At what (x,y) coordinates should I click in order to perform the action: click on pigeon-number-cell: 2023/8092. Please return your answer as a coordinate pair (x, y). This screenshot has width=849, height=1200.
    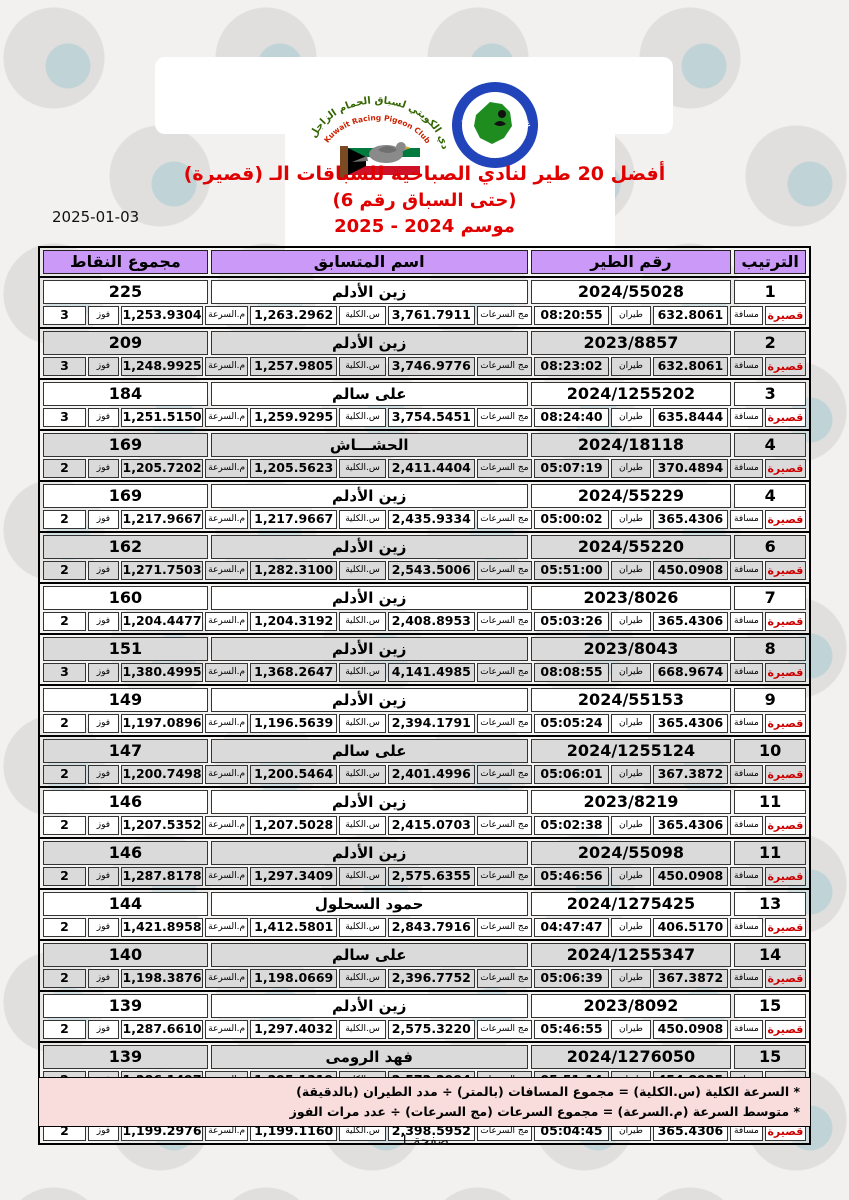
    Looking at the image, I should click on (631, 1006).